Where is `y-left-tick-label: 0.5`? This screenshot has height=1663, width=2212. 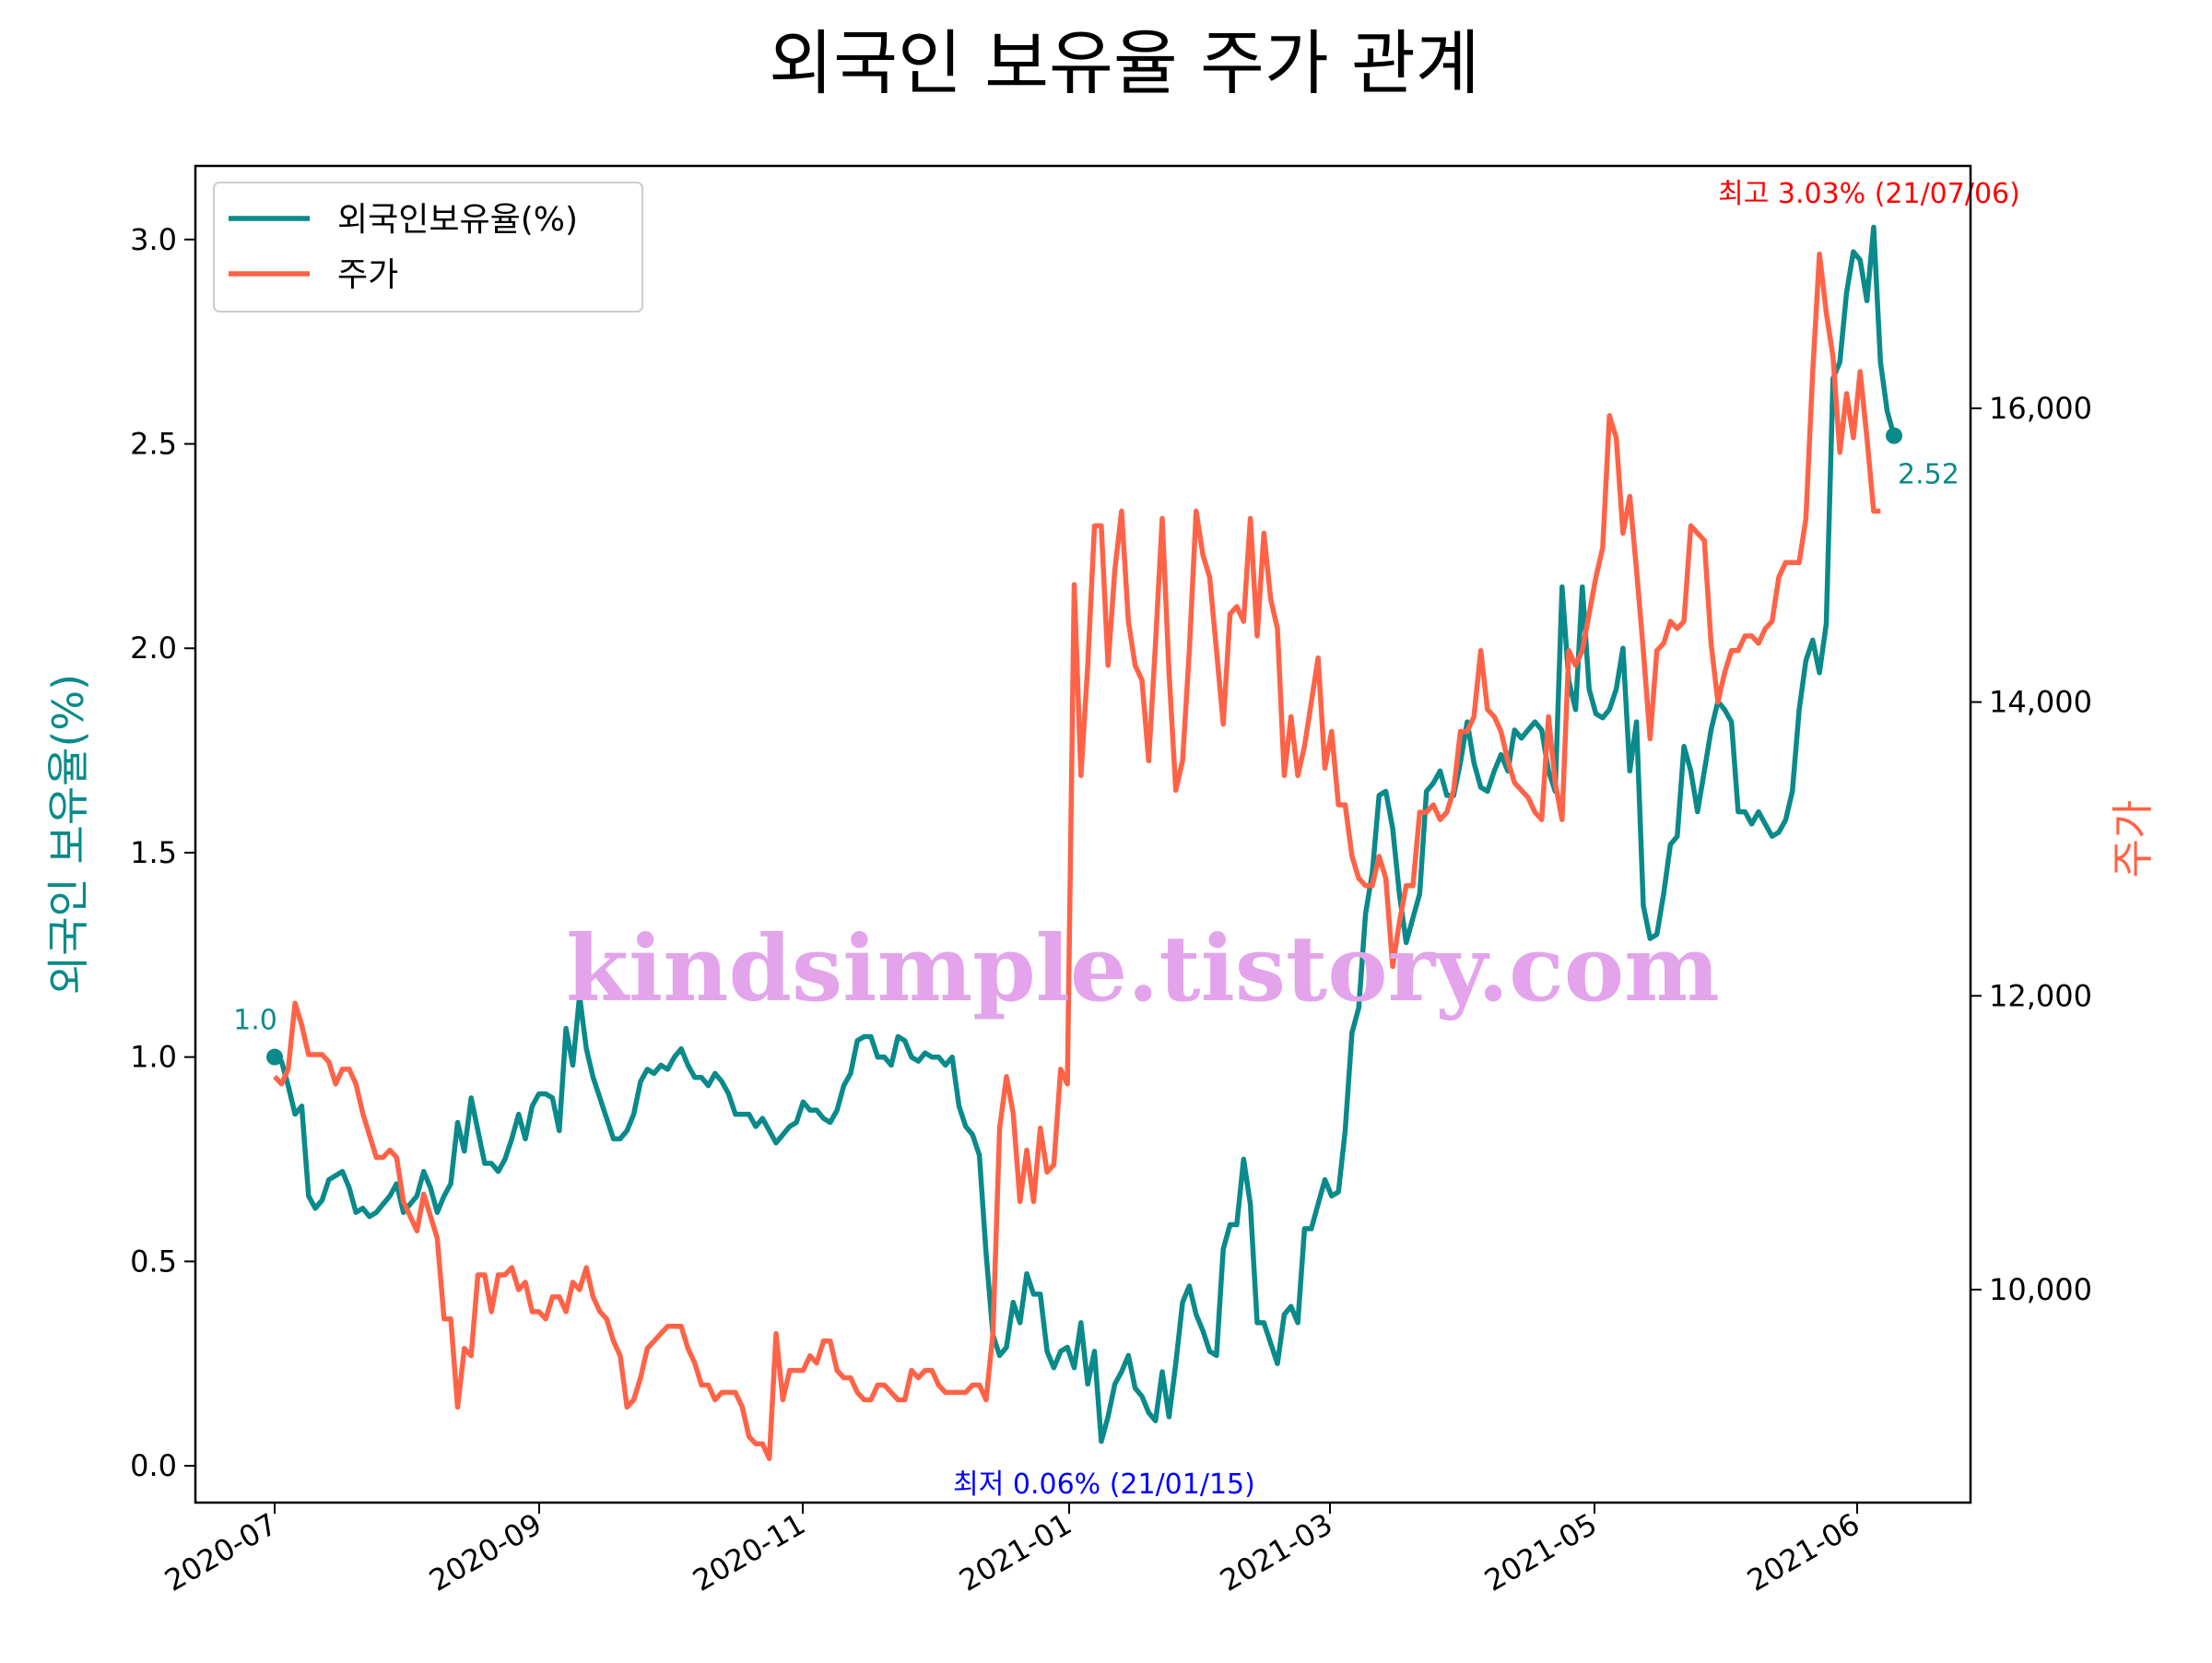
y-left-tick-label: 0.5 is located at coordinates (153, 1261).